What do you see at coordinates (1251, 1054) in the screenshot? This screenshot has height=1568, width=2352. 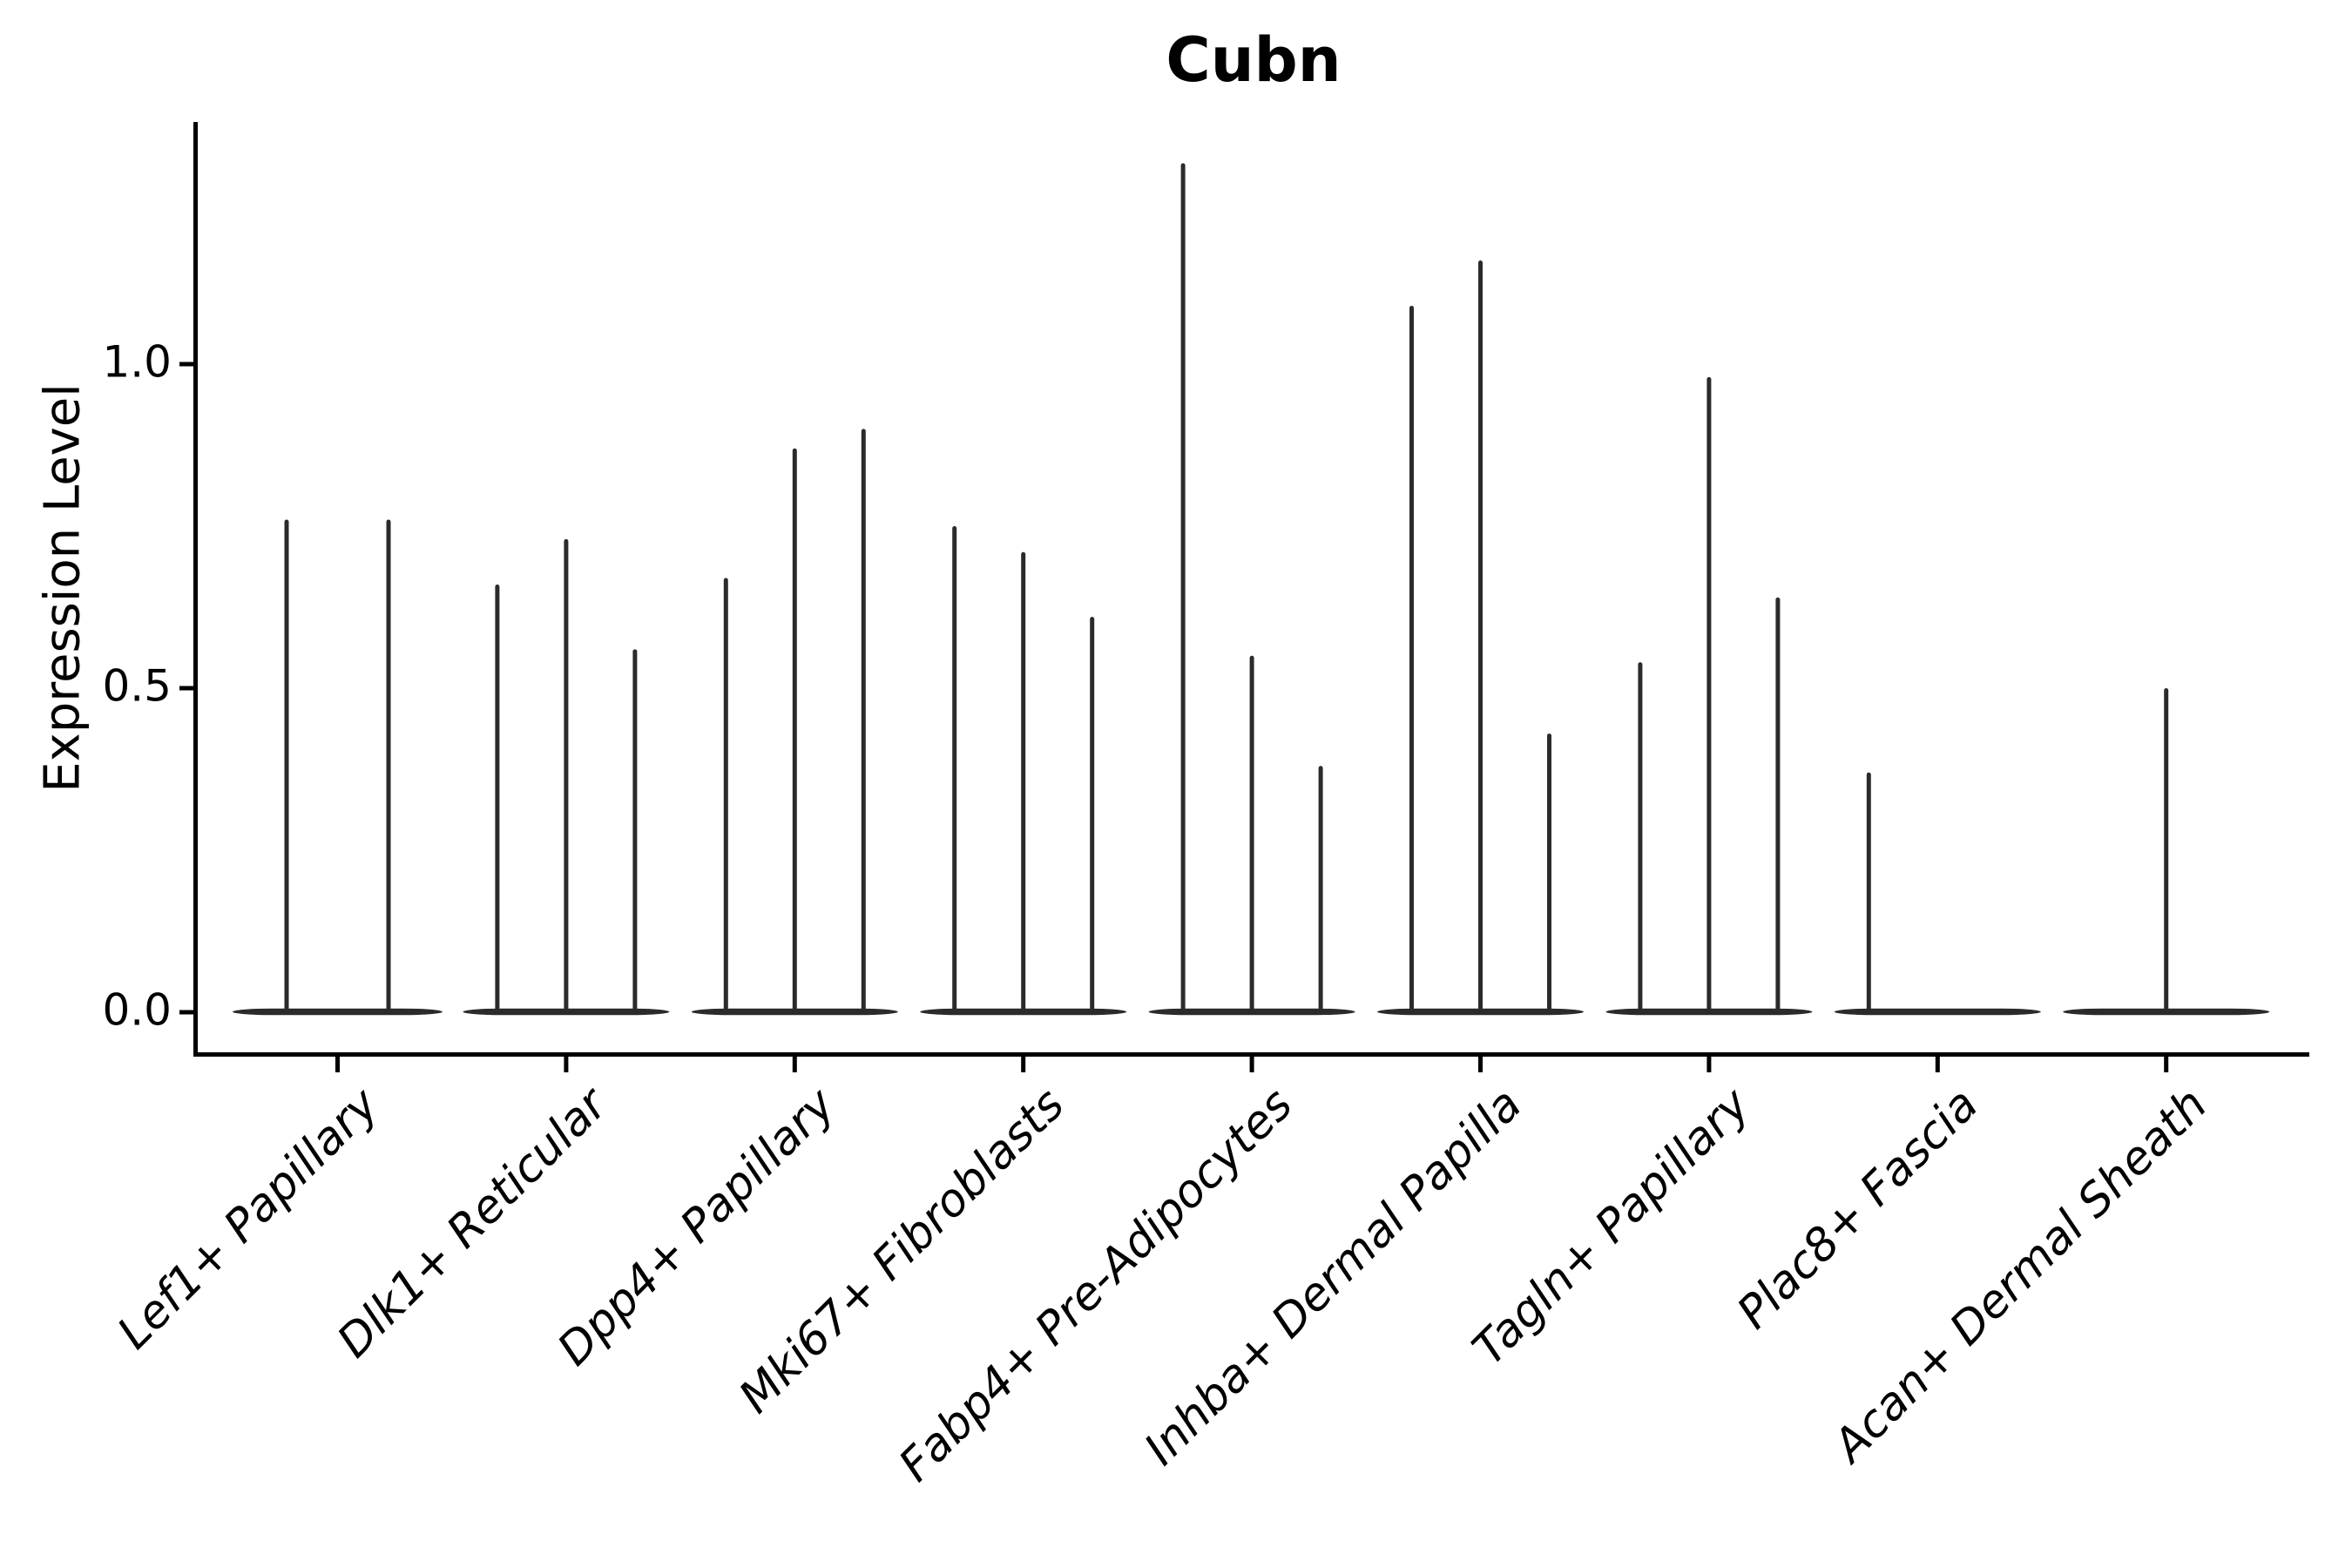 I see `x-axis-spine` at bounding box center [1251, 1054].